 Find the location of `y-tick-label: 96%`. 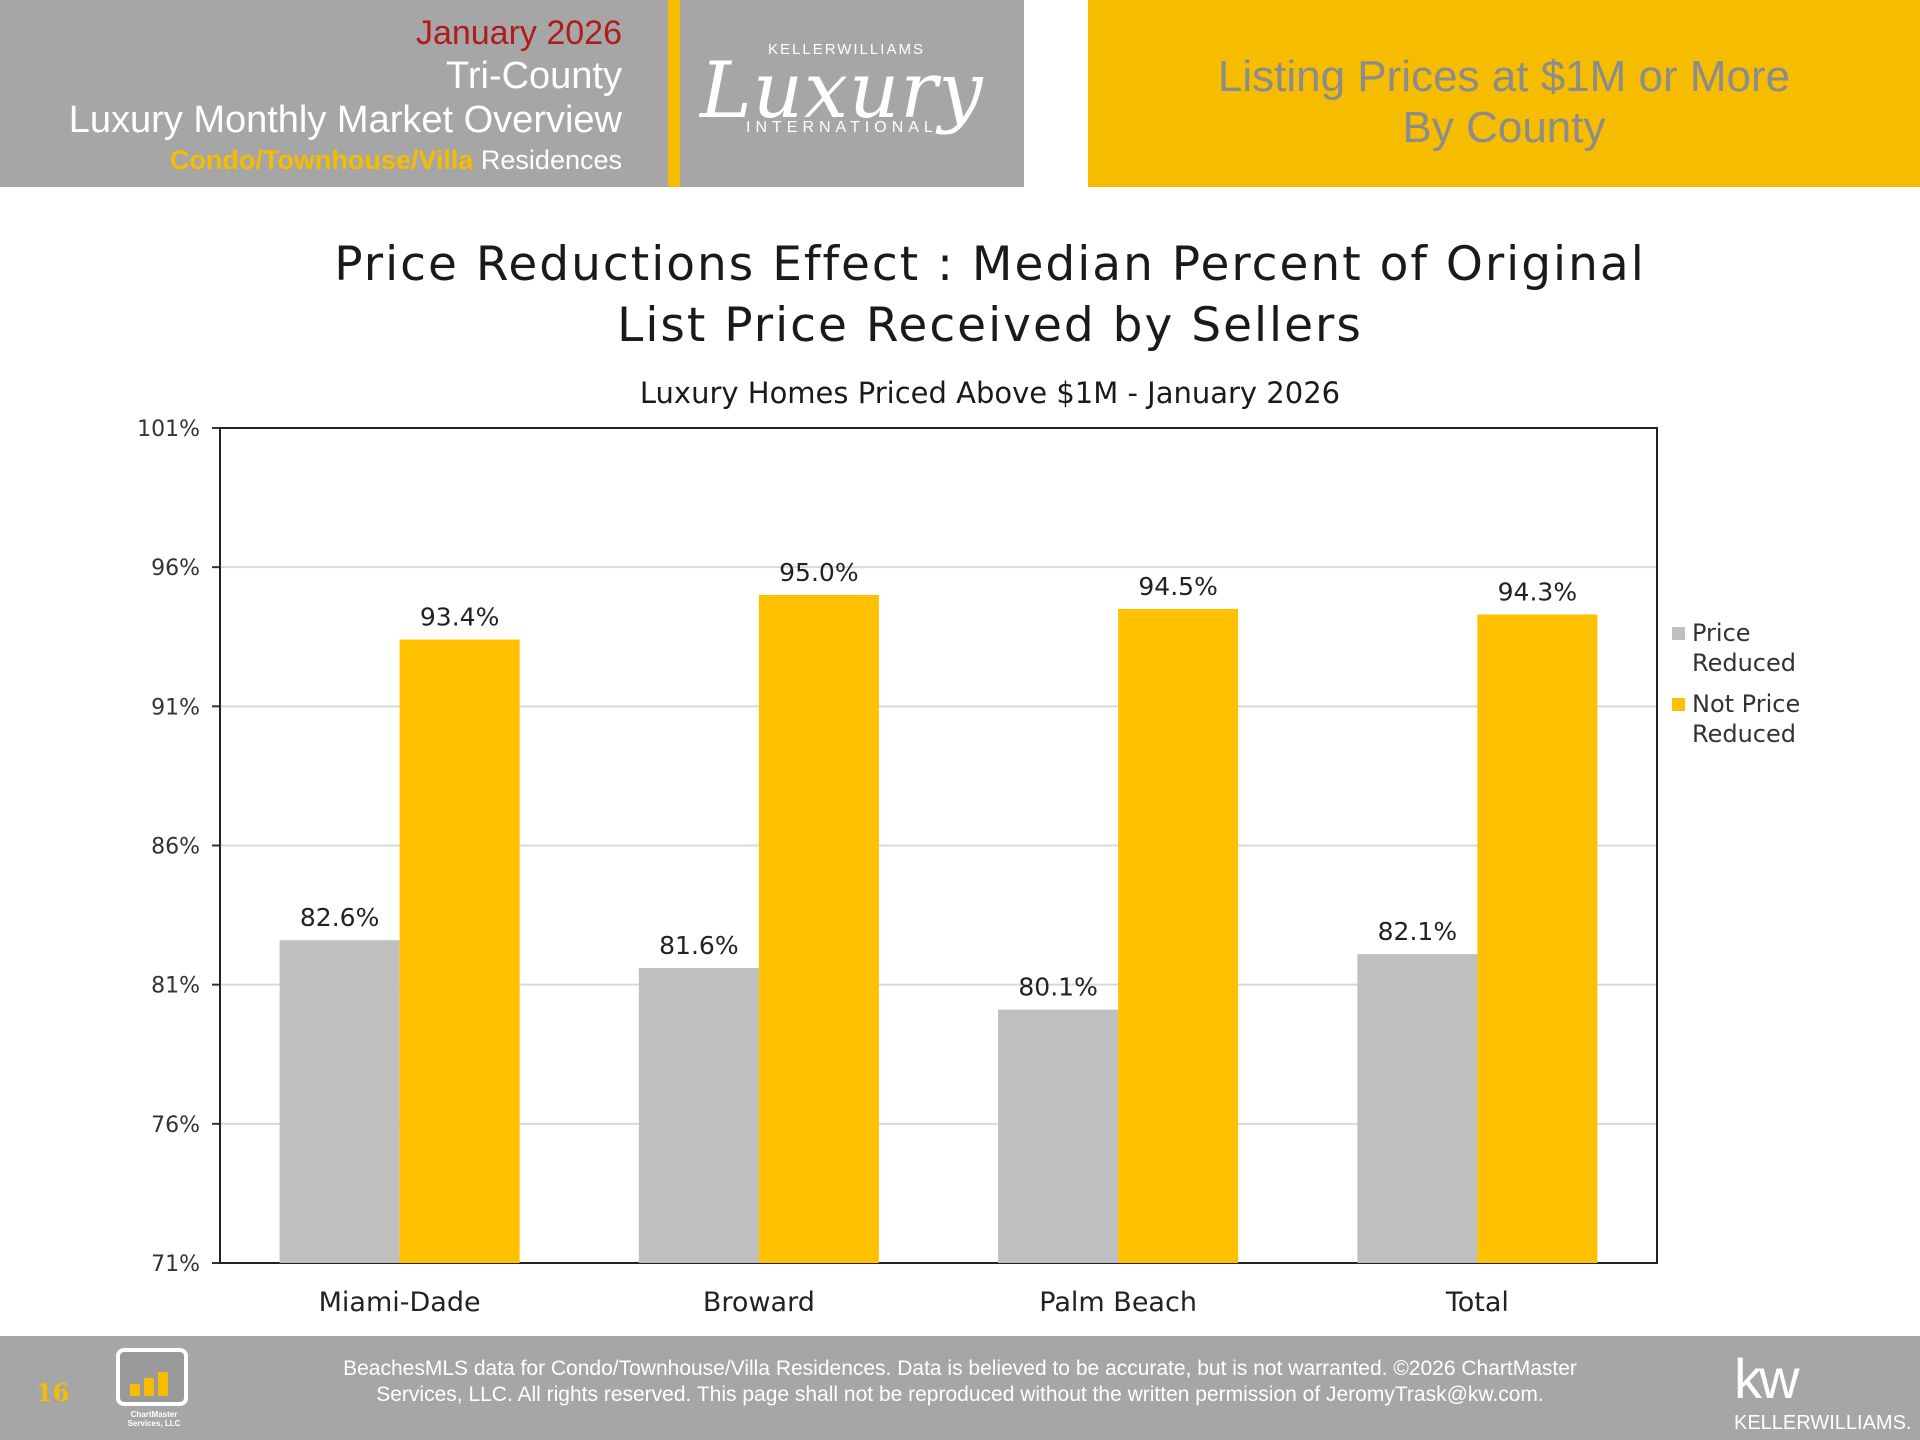

y-tick-label: 96% is located at coordinates (175, 568).